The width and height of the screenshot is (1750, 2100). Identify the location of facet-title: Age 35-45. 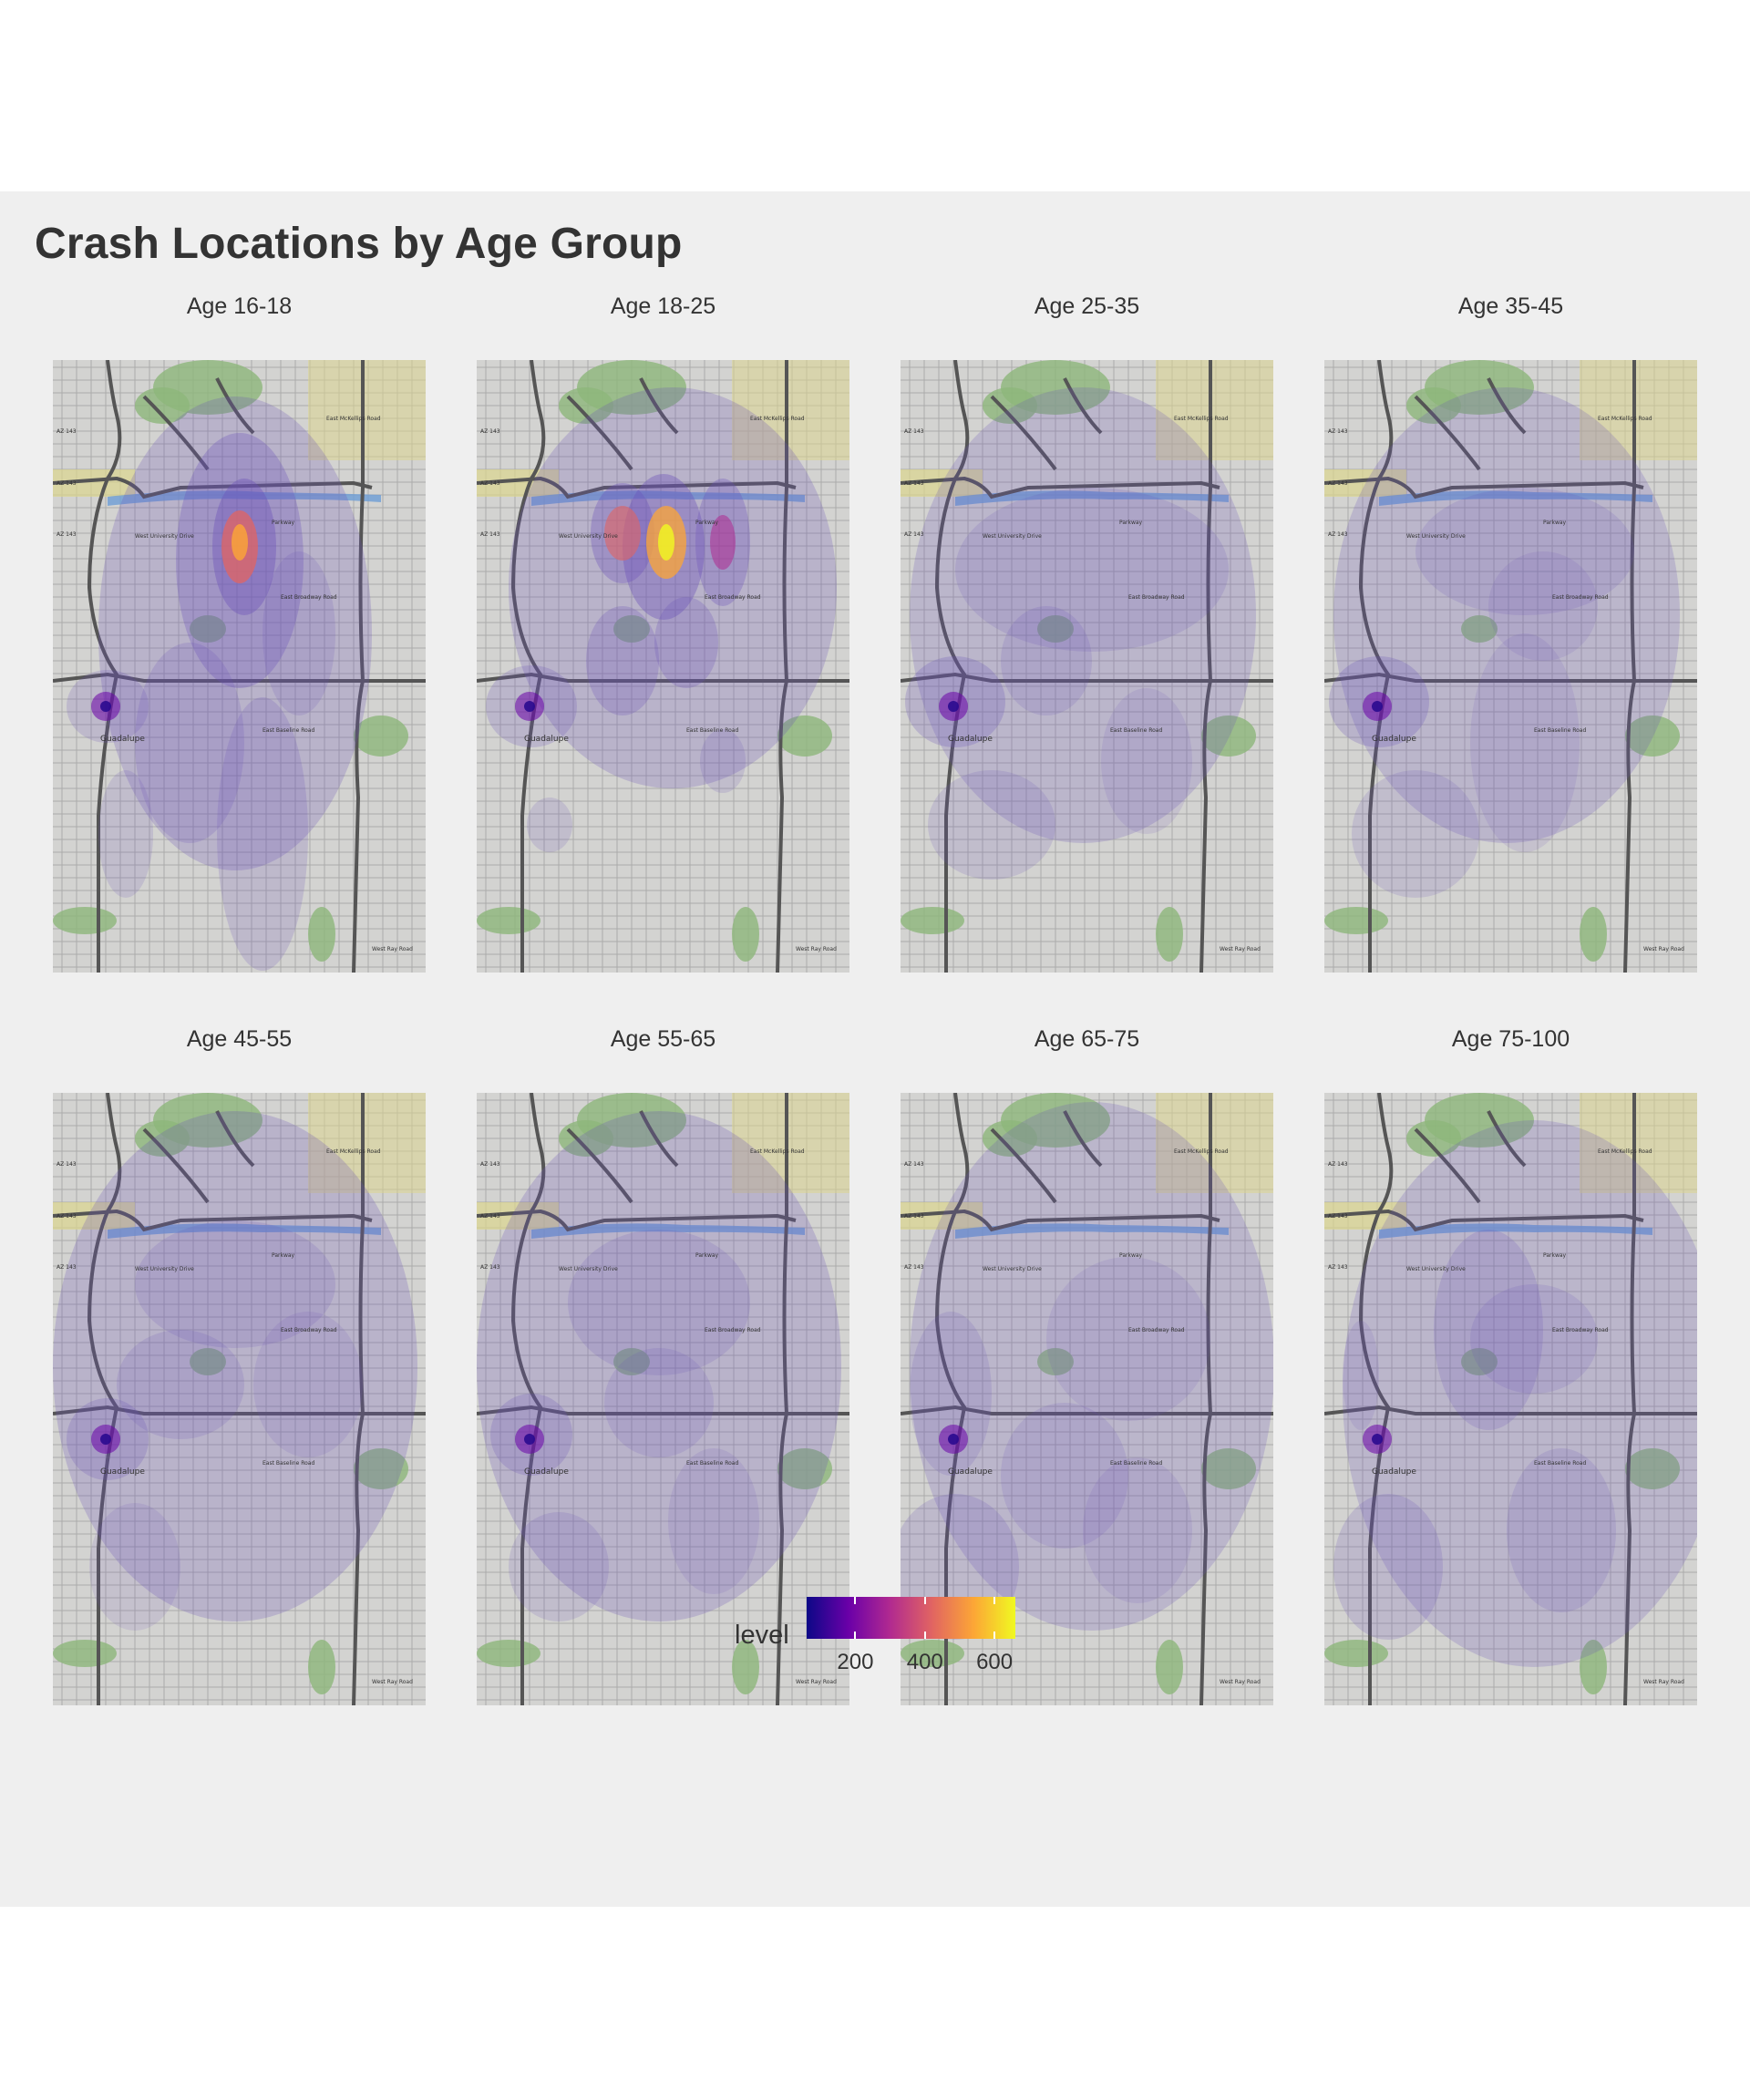
(1510, 306).